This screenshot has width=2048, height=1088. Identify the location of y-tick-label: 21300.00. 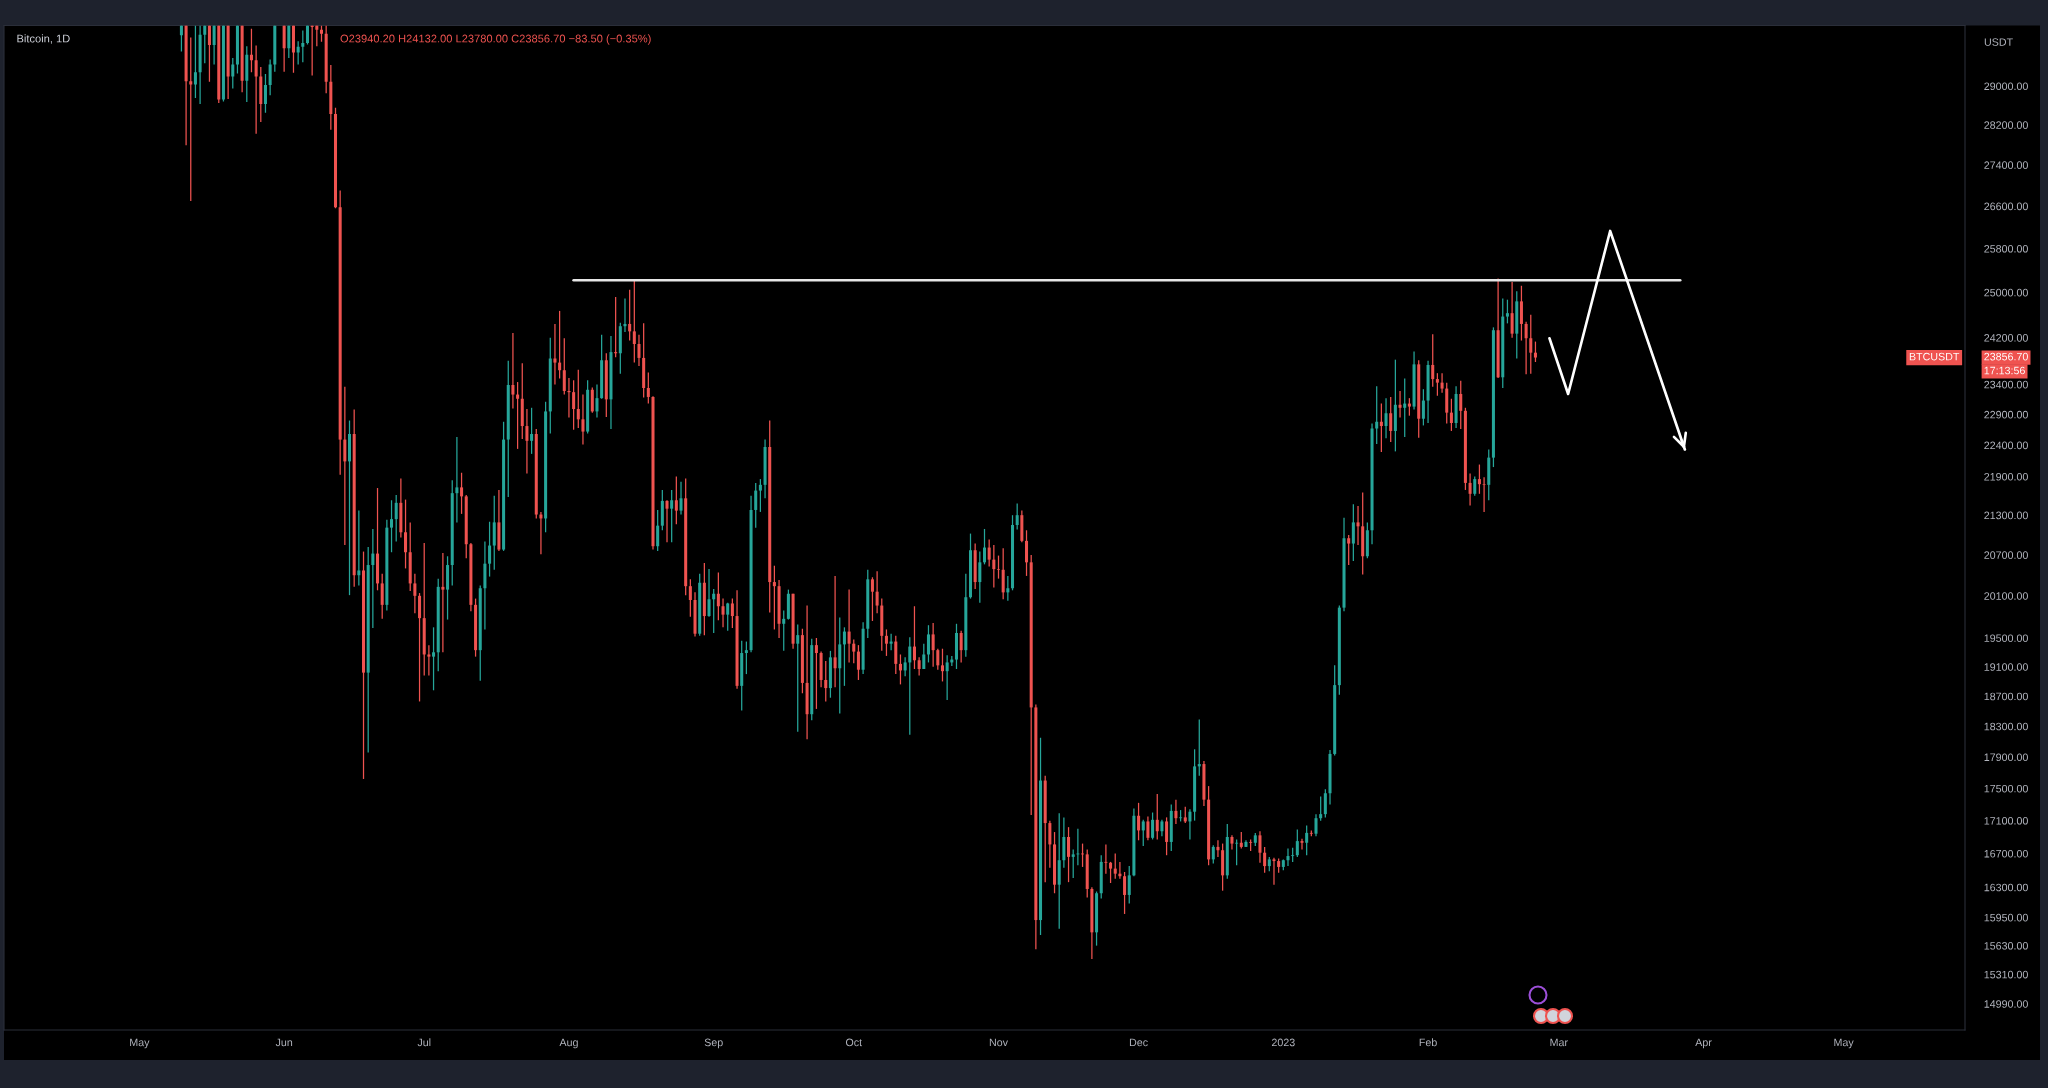
(2006, 515).